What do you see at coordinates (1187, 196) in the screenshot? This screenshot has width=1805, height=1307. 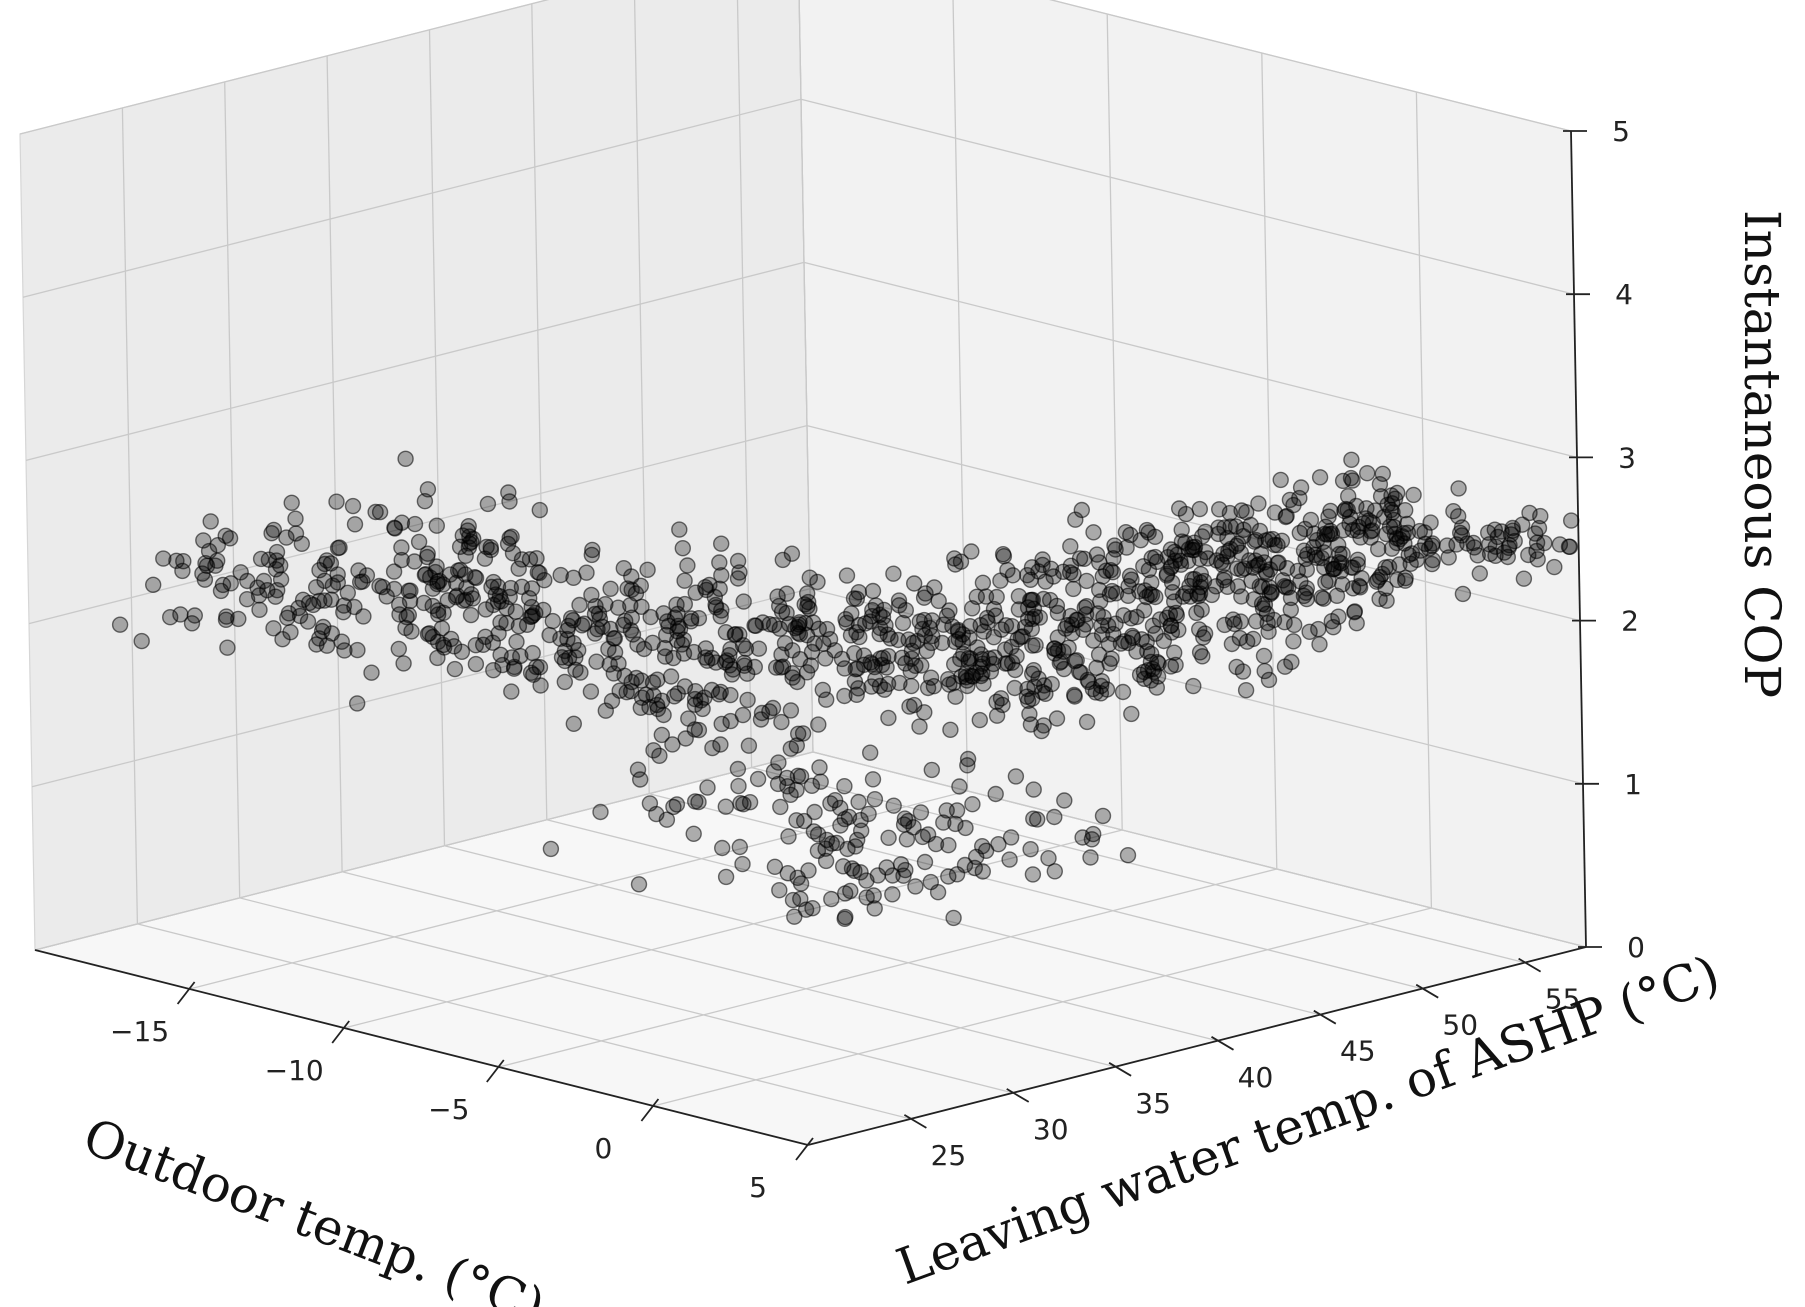 I see `z-gridline-back` at bounding box center [1187, 196].